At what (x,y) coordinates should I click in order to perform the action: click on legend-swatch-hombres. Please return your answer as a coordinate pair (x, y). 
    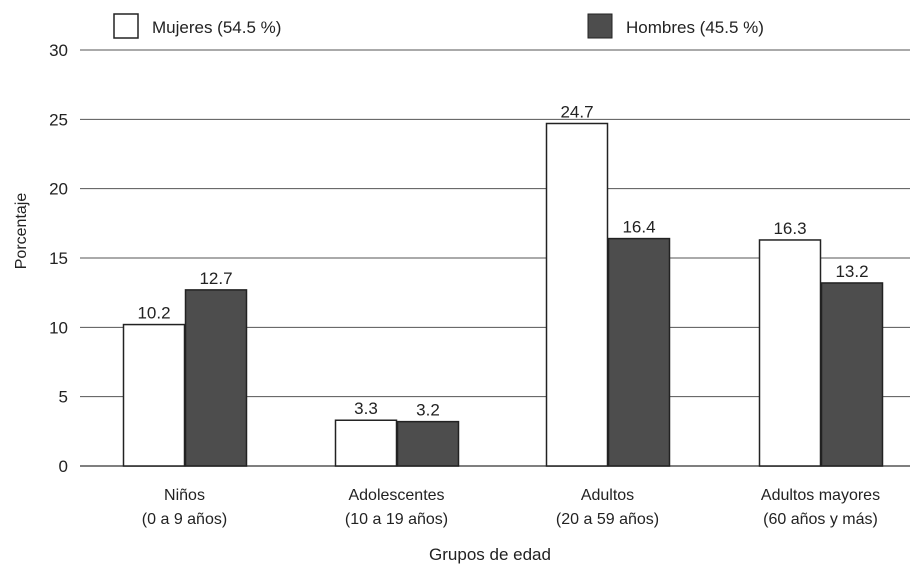
    Looking at the image, I should click on (600, 26).